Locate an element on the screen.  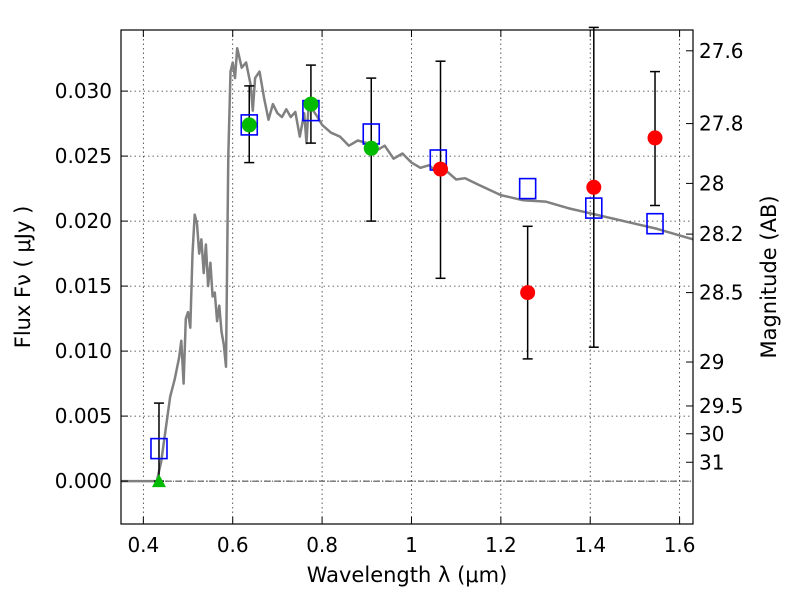
x-tick-label: 1 is located at coordinates (411, 545).